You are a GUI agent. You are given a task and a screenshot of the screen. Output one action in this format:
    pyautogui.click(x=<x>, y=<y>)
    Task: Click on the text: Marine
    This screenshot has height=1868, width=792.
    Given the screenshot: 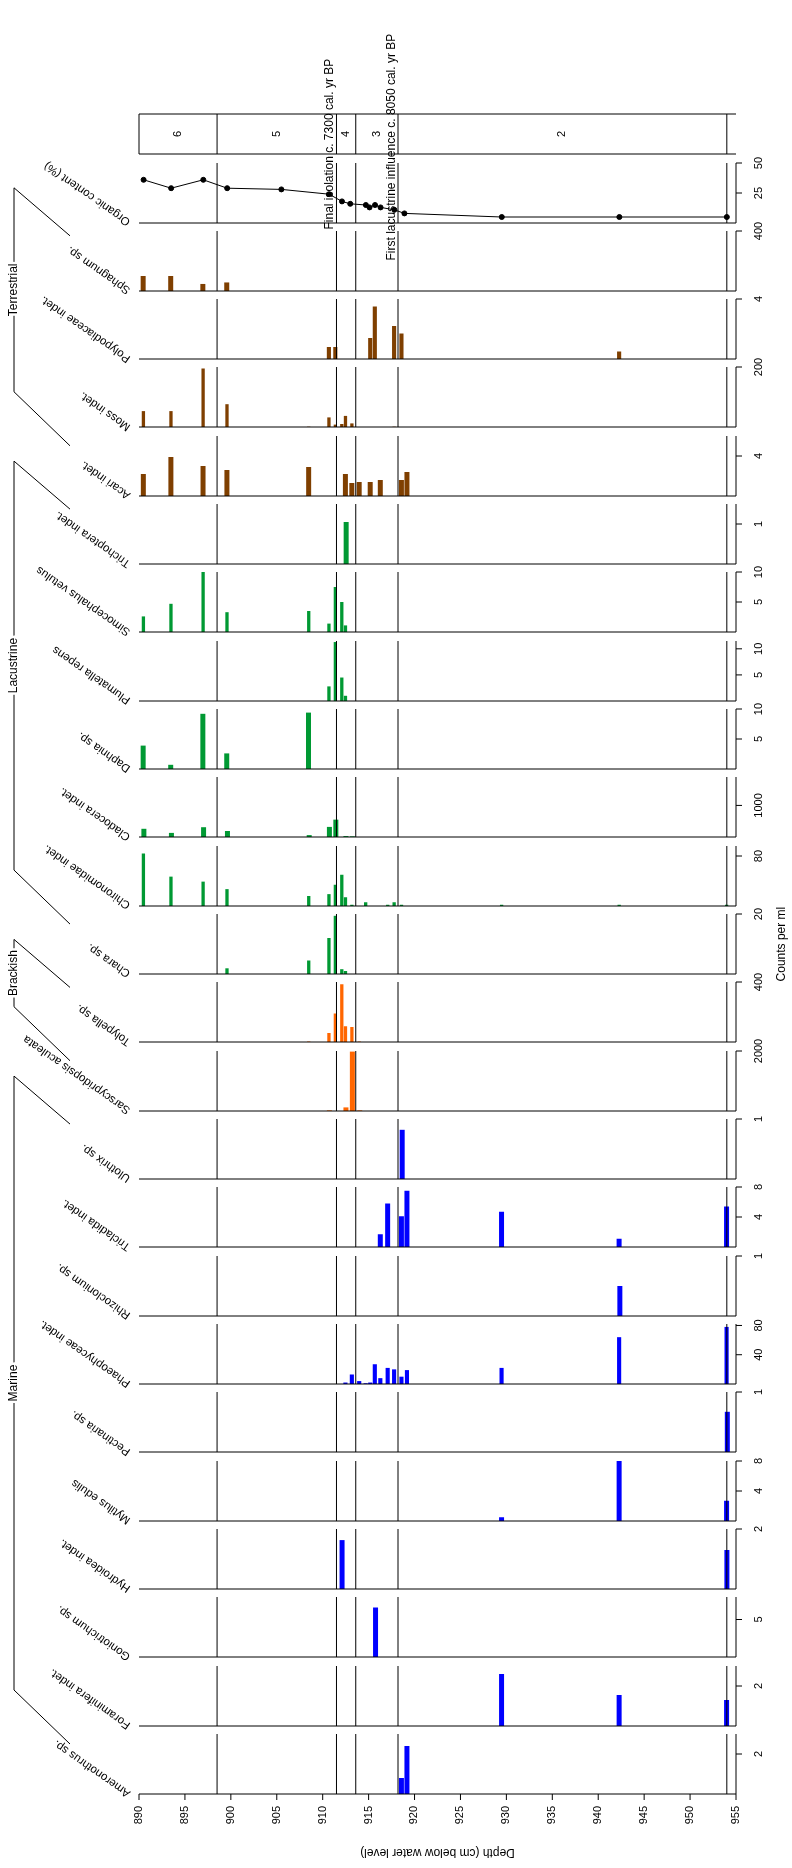 What is the action you would take?
    pyautogui.click(x=13, y=1383)
    